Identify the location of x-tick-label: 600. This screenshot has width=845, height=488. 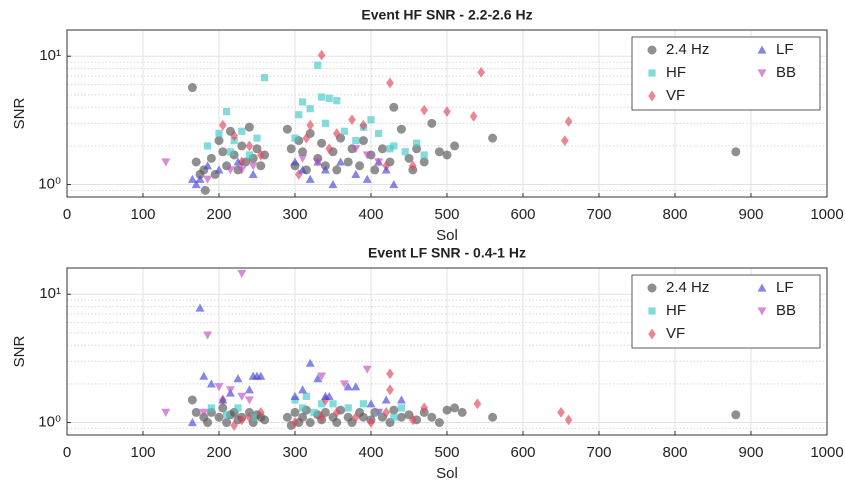
(522, 214).